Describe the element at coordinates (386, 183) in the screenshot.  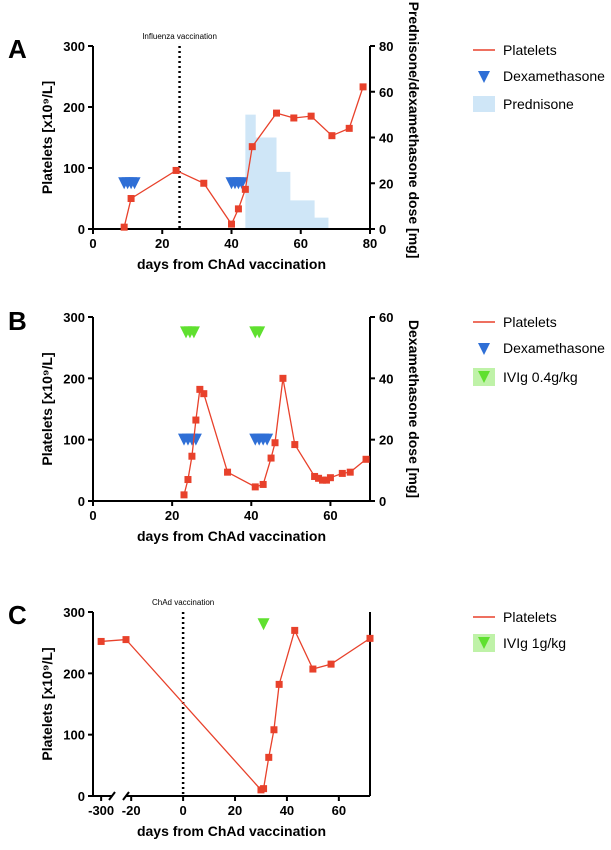
I see `y2-tick-label: 20` at that location.